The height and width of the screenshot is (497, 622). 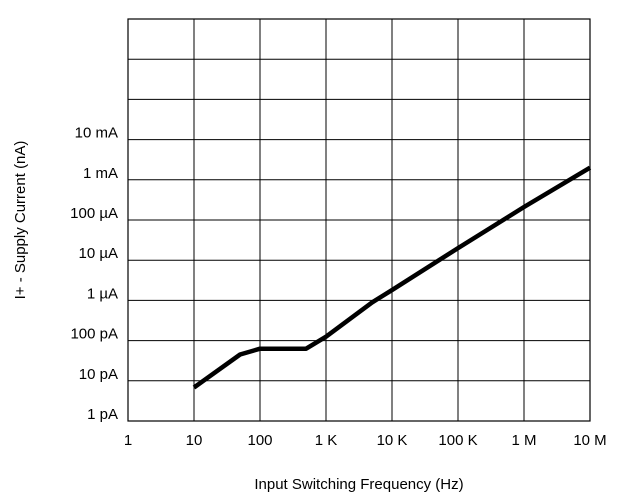 I want to click on y-tick-label: 1 pA, so click(x=102, y=414).